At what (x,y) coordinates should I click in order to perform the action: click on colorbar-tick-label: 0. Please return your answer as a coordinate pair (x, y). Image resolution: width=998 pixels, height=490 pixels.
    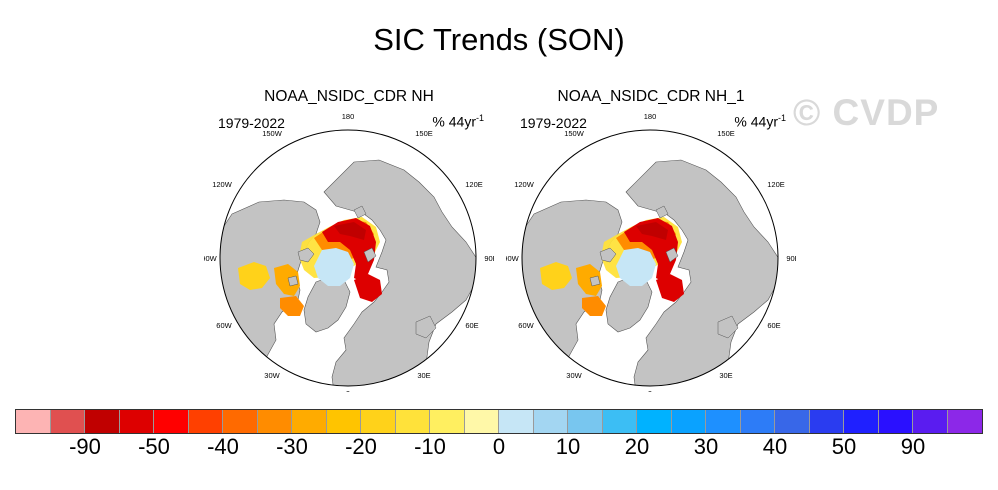
    Looking at the image, I should click on (499, 446).